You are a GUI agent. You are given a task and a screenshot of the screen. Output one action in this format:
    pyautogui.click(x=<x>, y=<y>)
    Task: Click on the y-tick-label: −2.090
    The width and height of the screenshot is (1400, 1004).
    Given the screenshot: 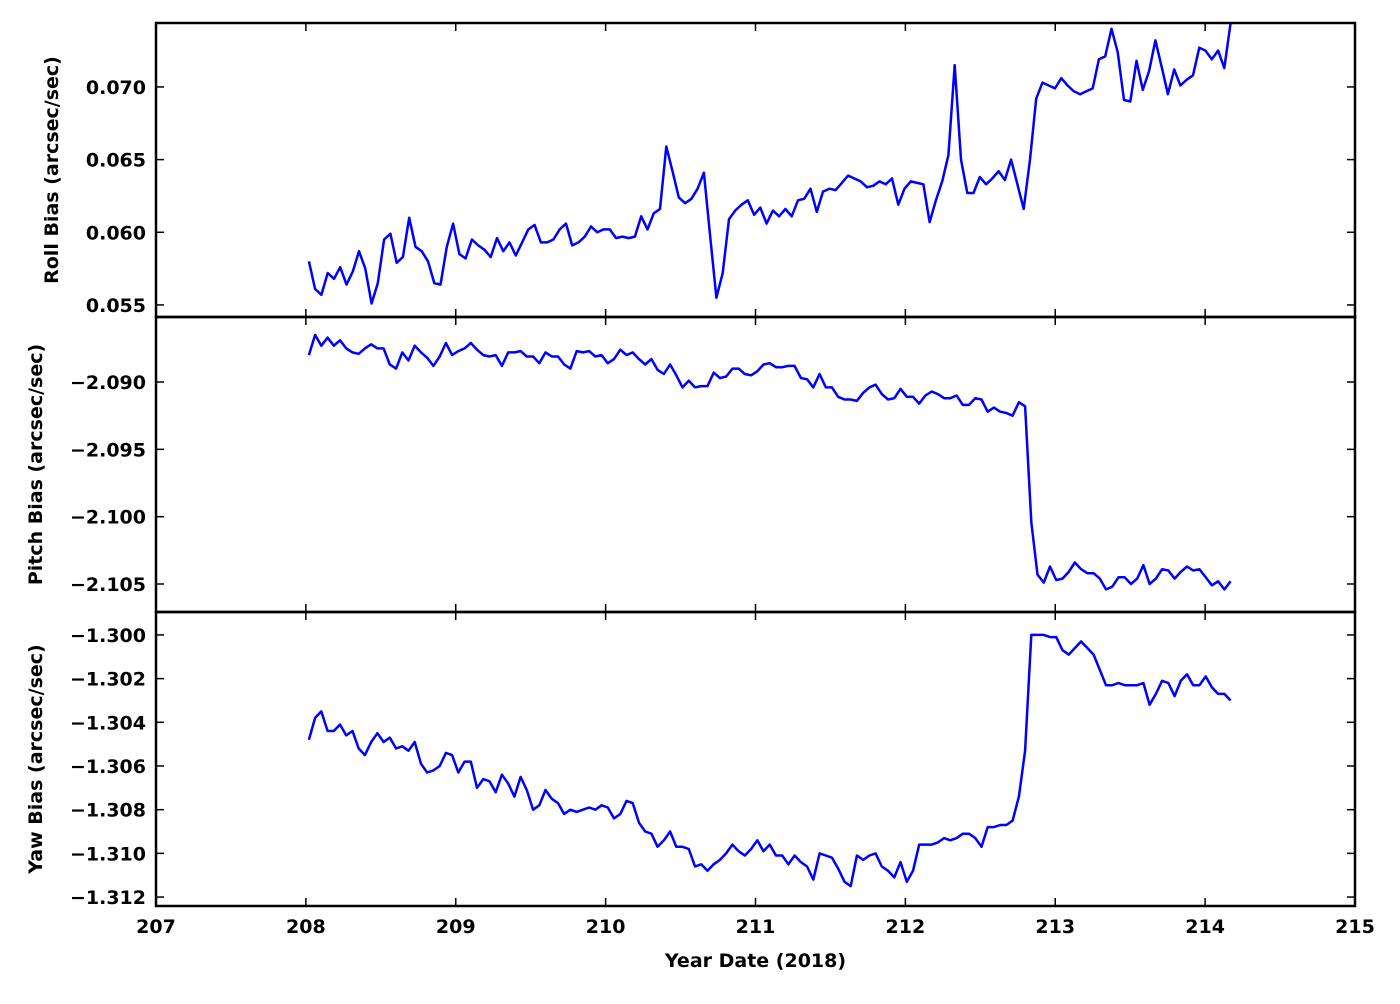 What is the action you would take?
    pyautogui.click(x=108, y=383)
    